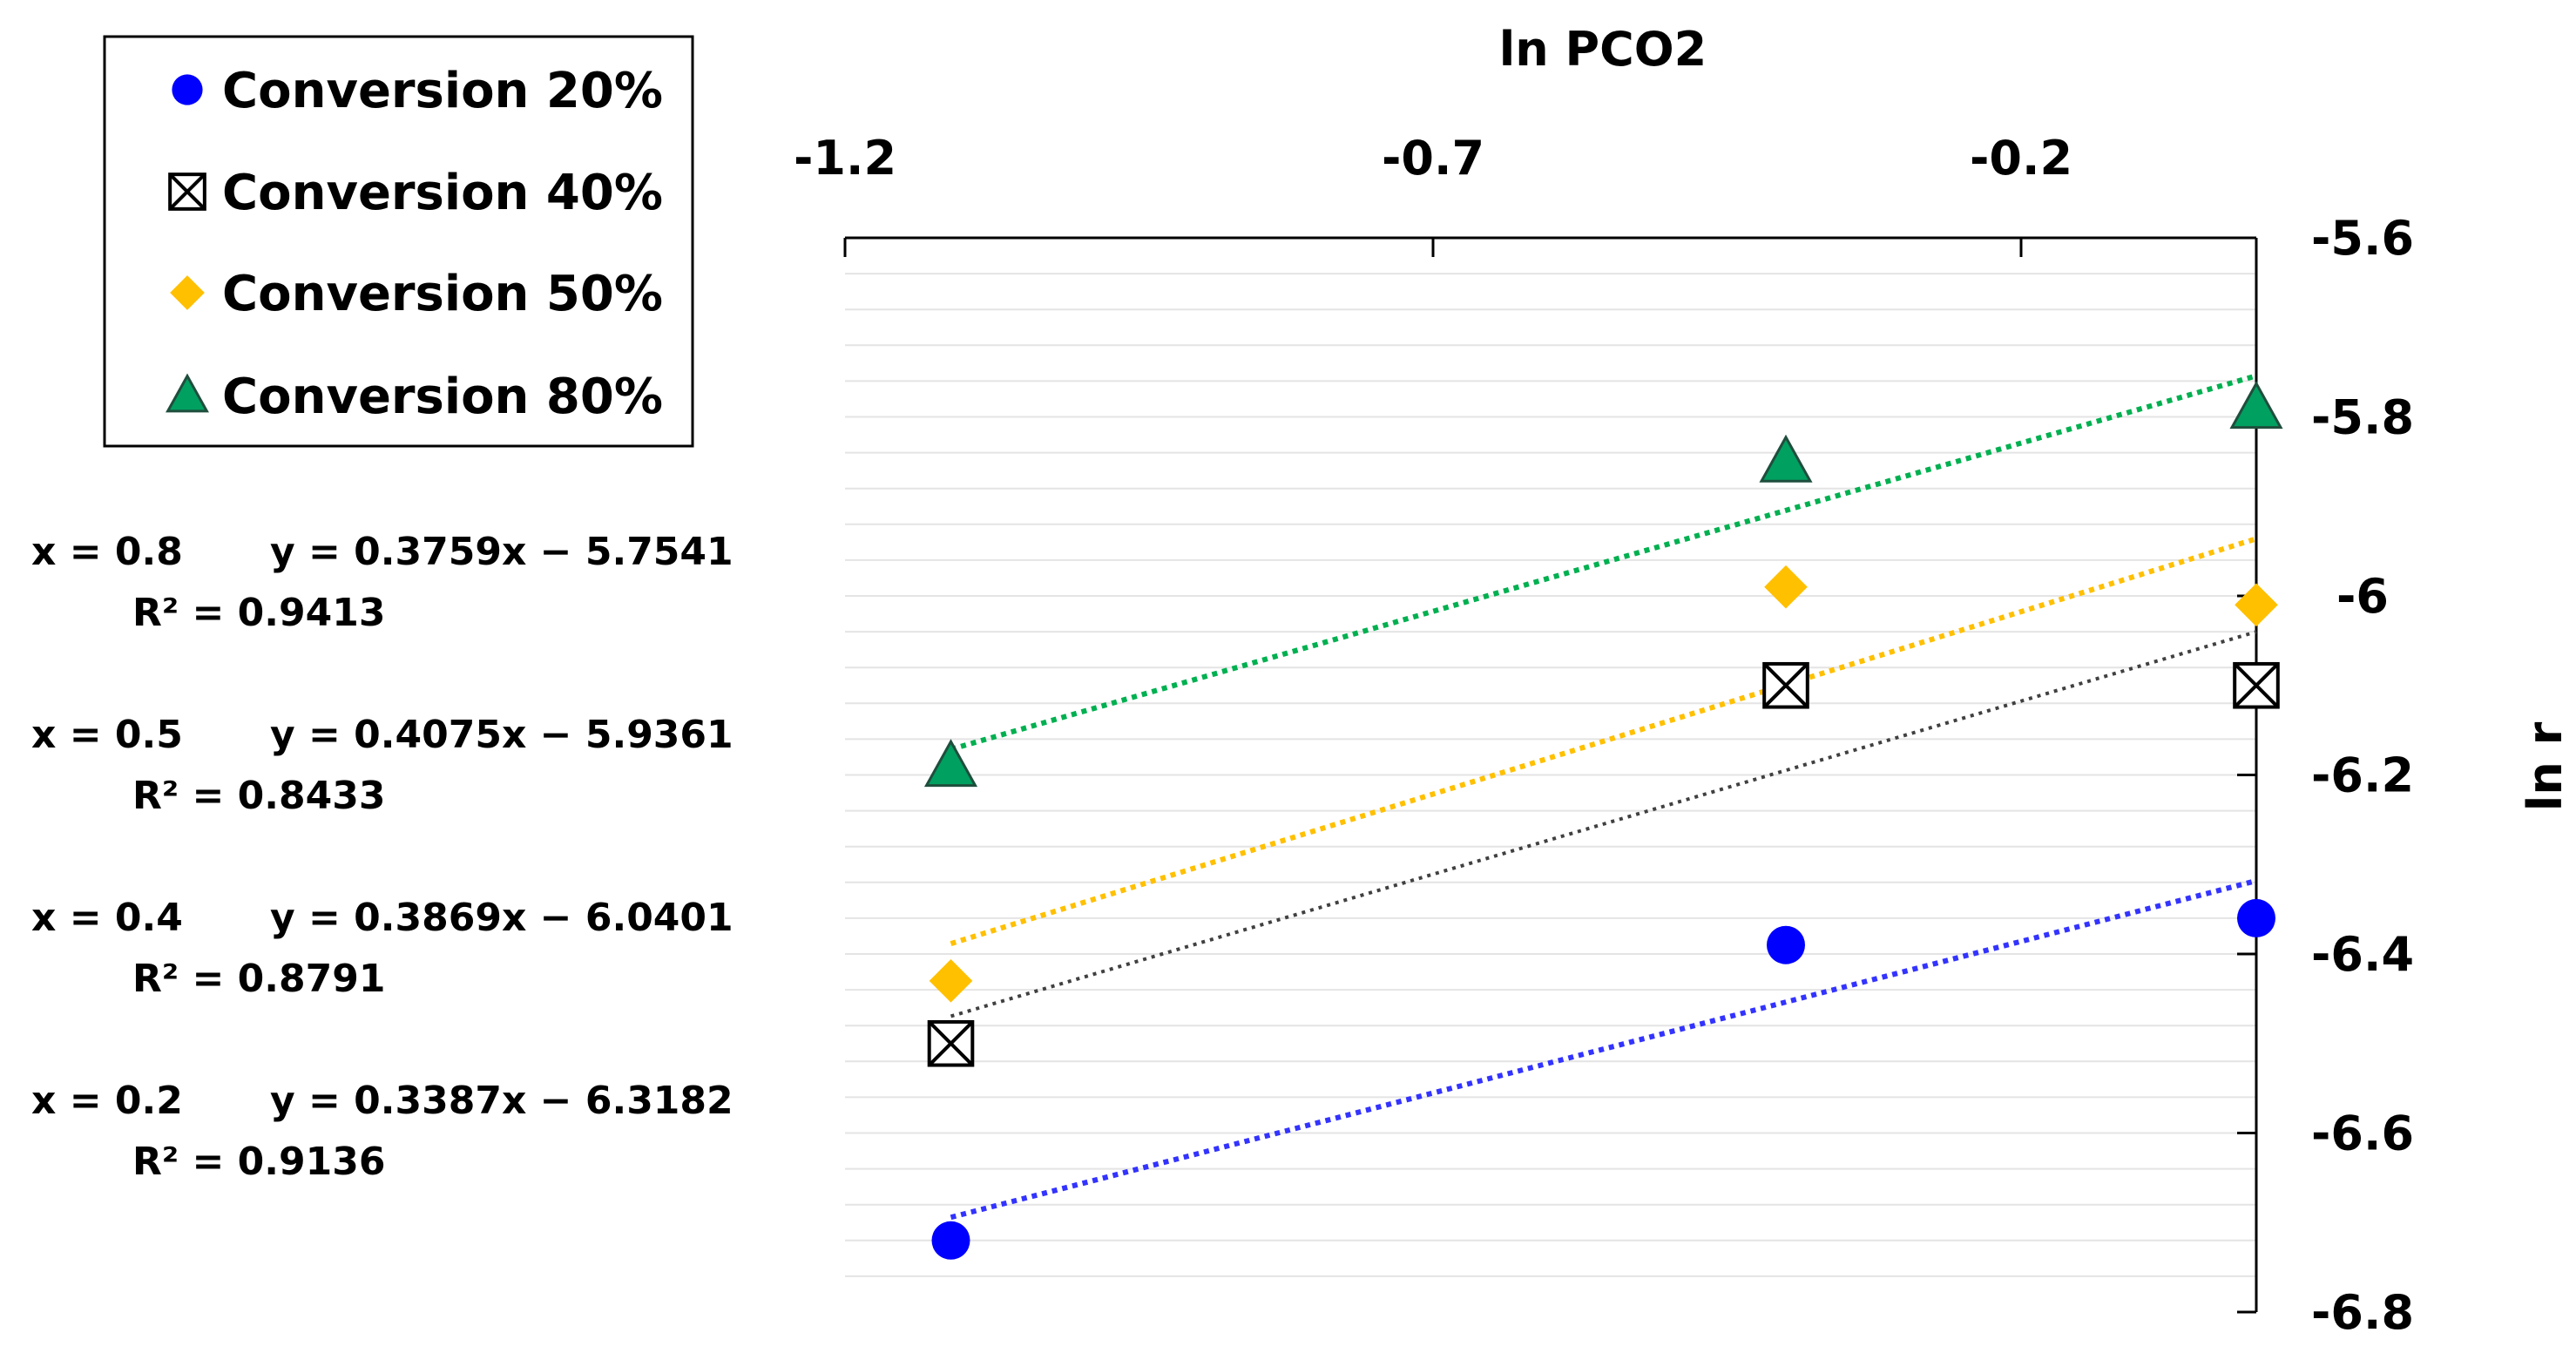 The height and width of the screenshot is (1353, 2576). I want to click on legend-item: Conversion 20%, so click(417, 91).